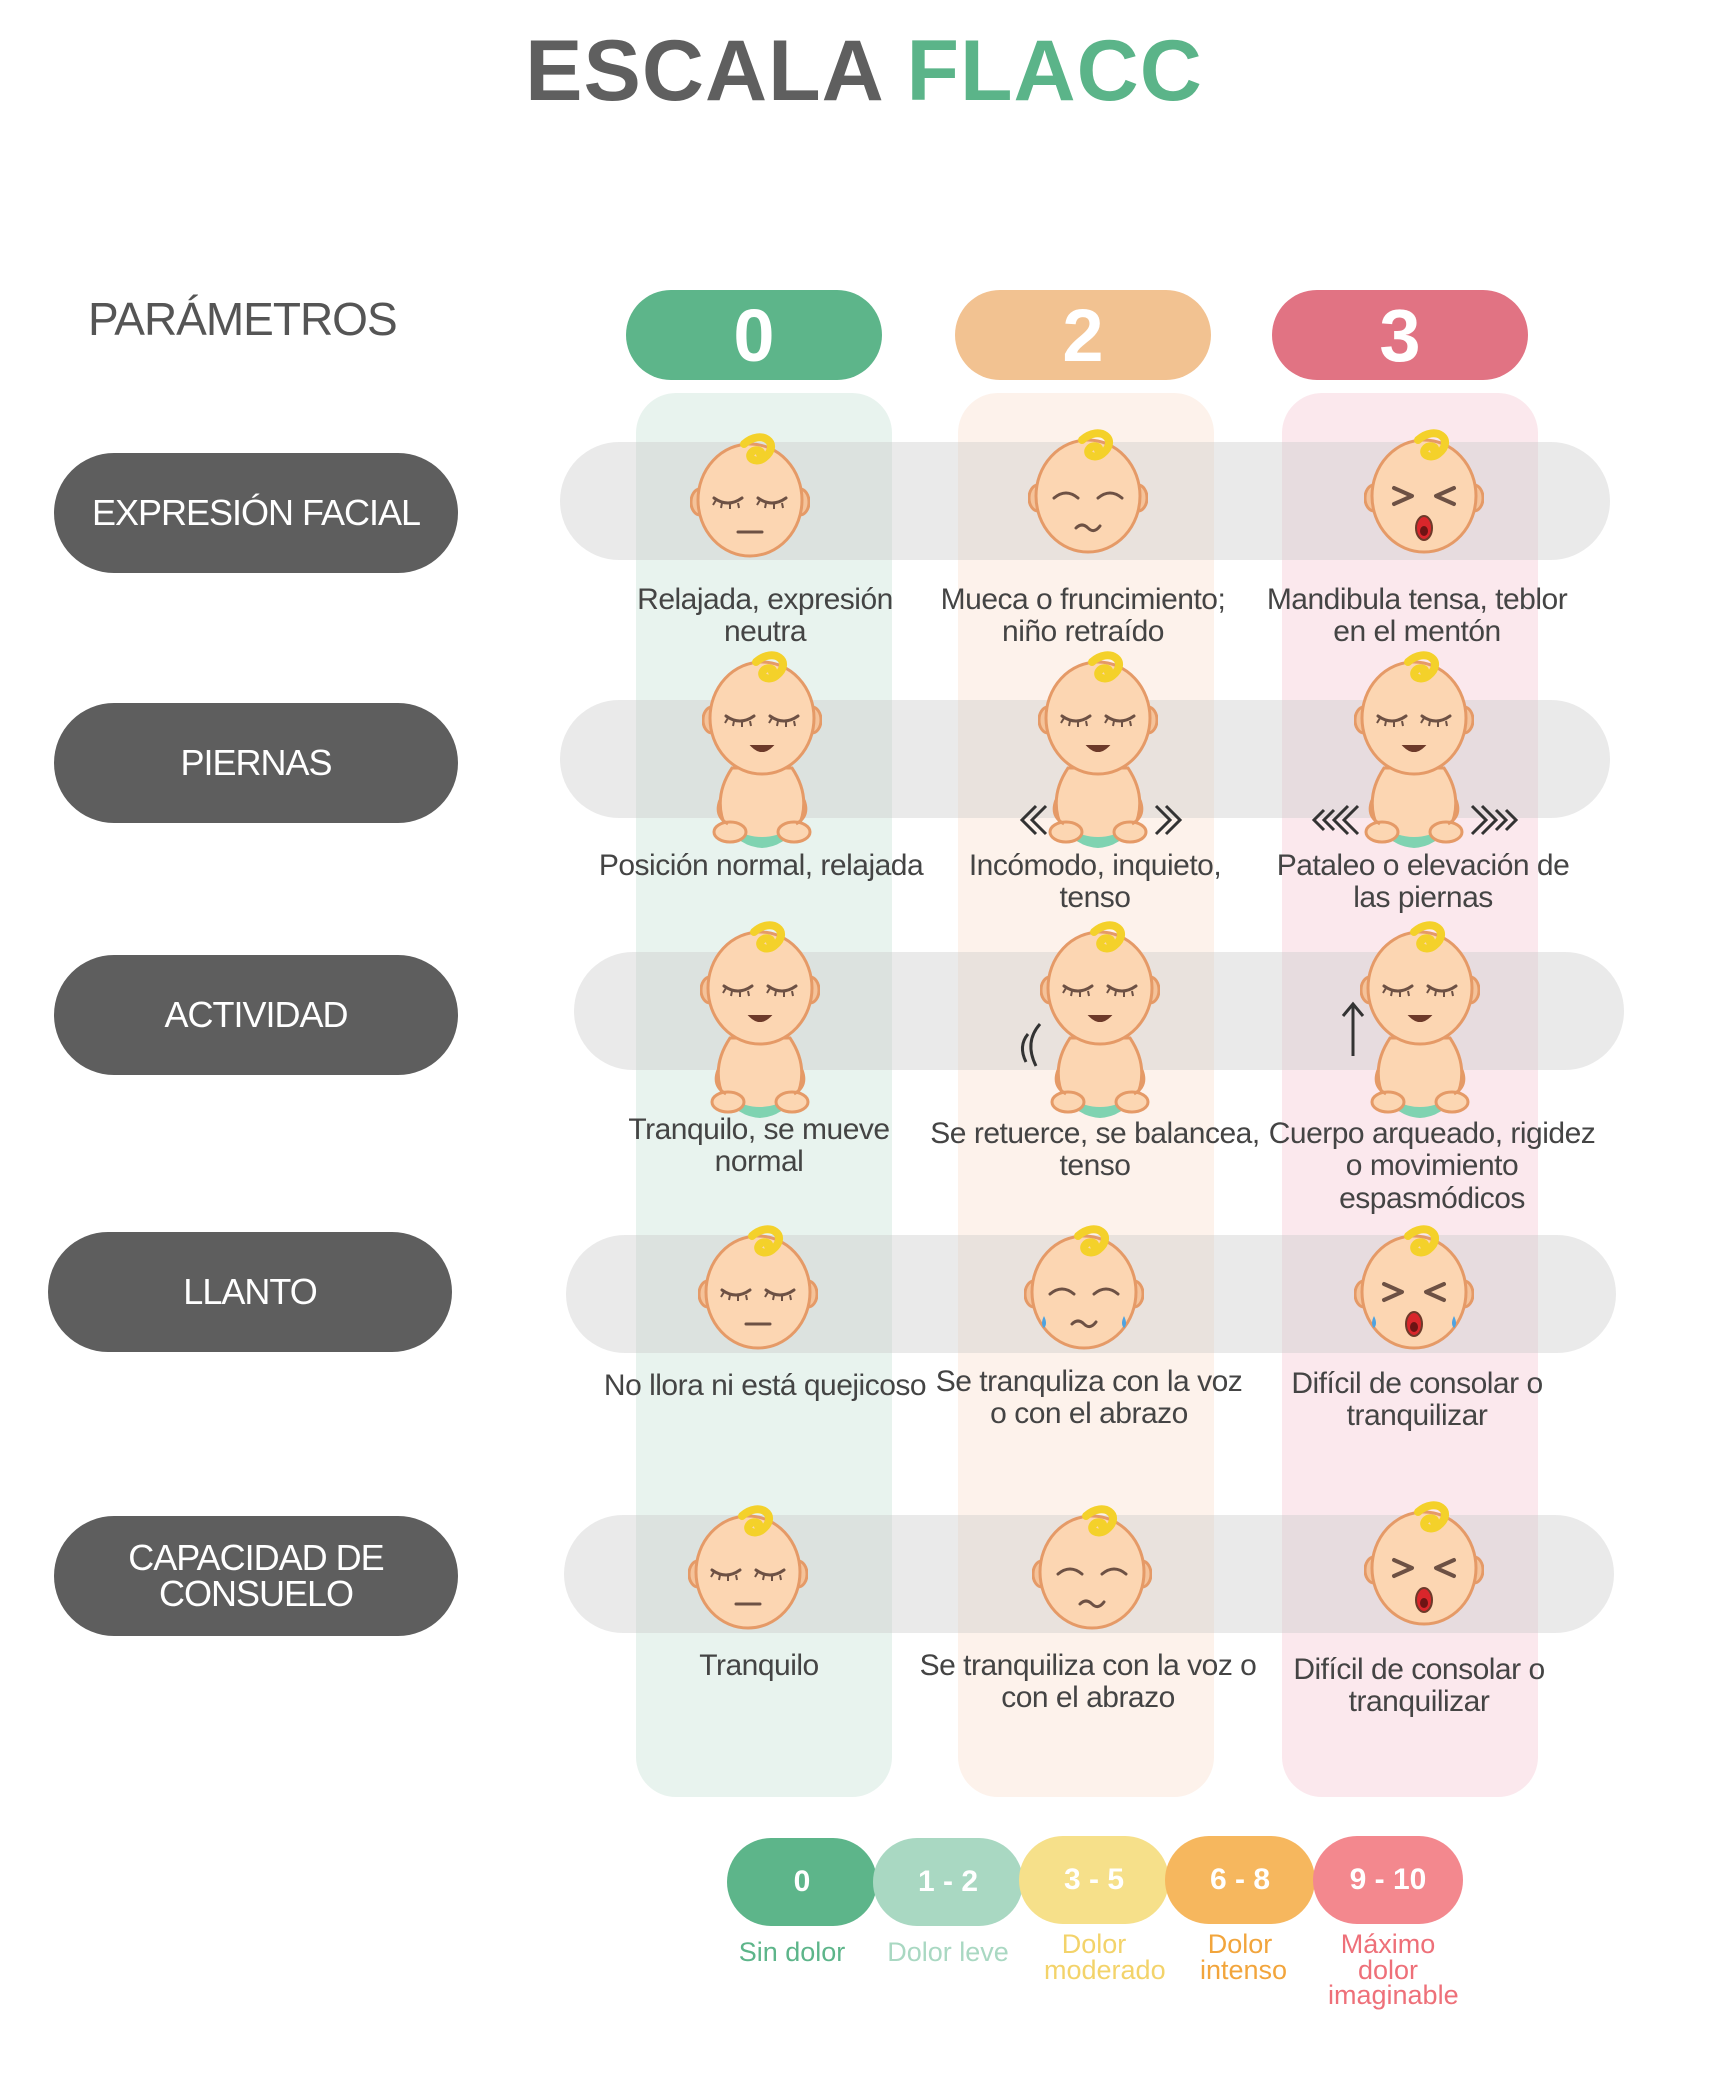 The image size is (1728, 2080). I want to click on desc-actividad-2: Se retuerce, se balancea, tenso, so click(1095, 1150).